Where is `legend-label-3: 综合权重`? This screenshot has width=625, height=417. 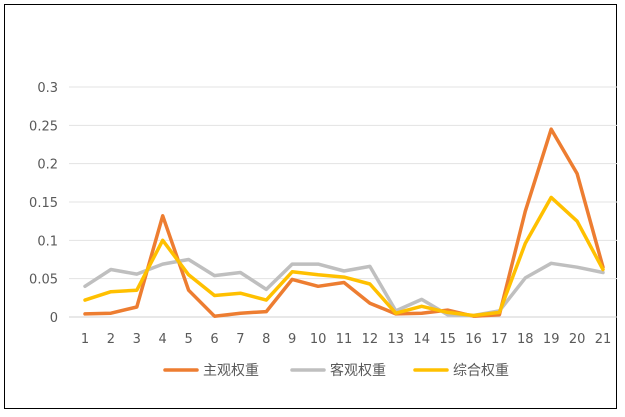 legend-label-3: 综合权重 is located at coordinates (481, 371).